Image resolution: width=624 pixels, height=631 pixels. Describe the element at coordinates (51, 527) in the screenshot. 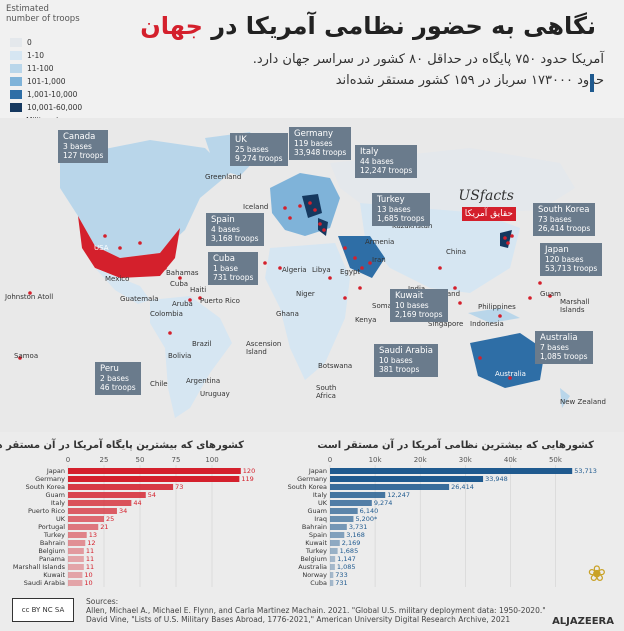

I see `bases-category-label: Portugal` at that location.